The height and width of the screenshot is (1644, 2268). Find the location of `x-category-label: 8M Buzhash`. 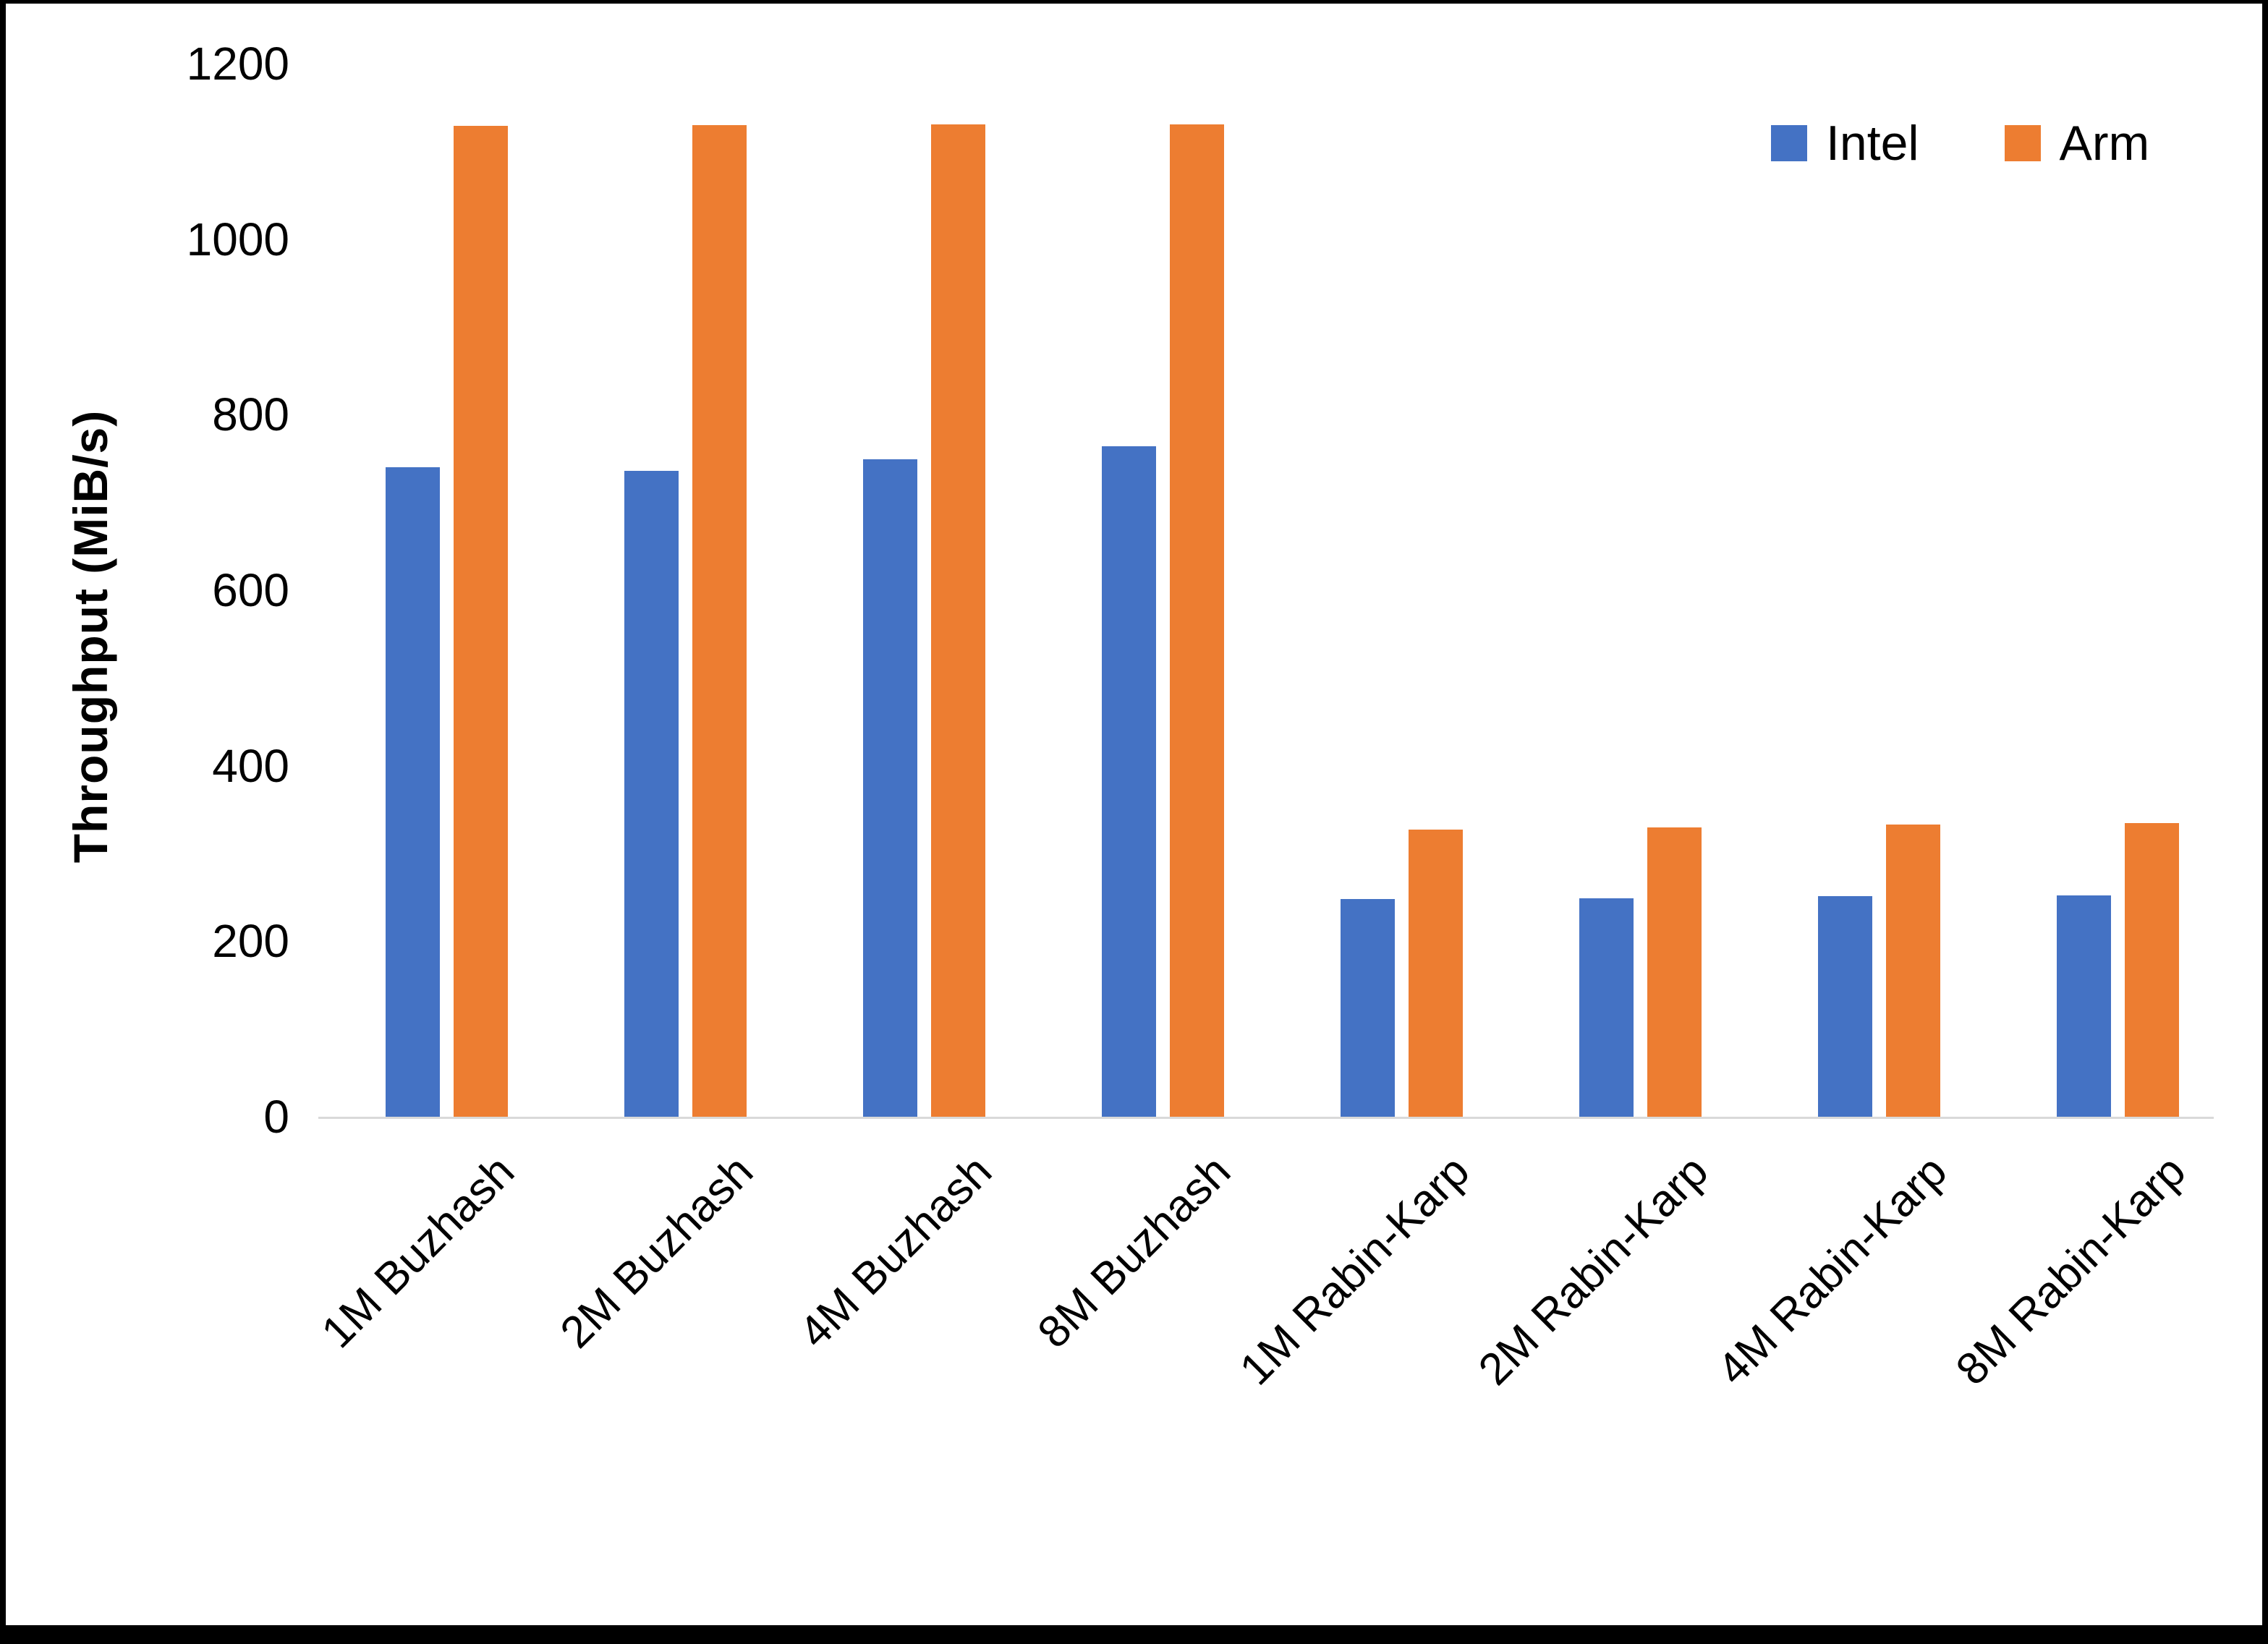

x-category-label: 8M Buzhash is located at coordinates (1135, 1252).